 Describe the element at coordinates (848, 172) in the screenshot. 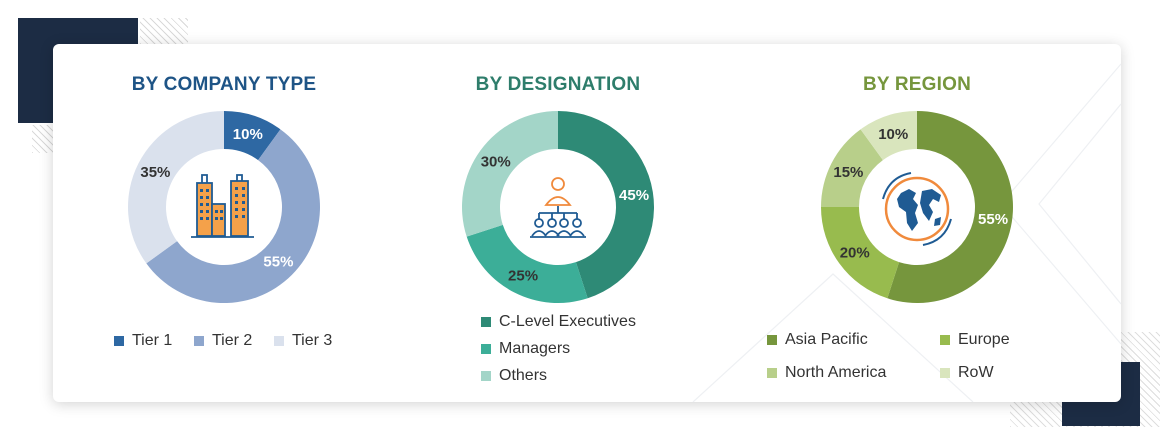

I see `data-label-north-america: 15%` at that location.